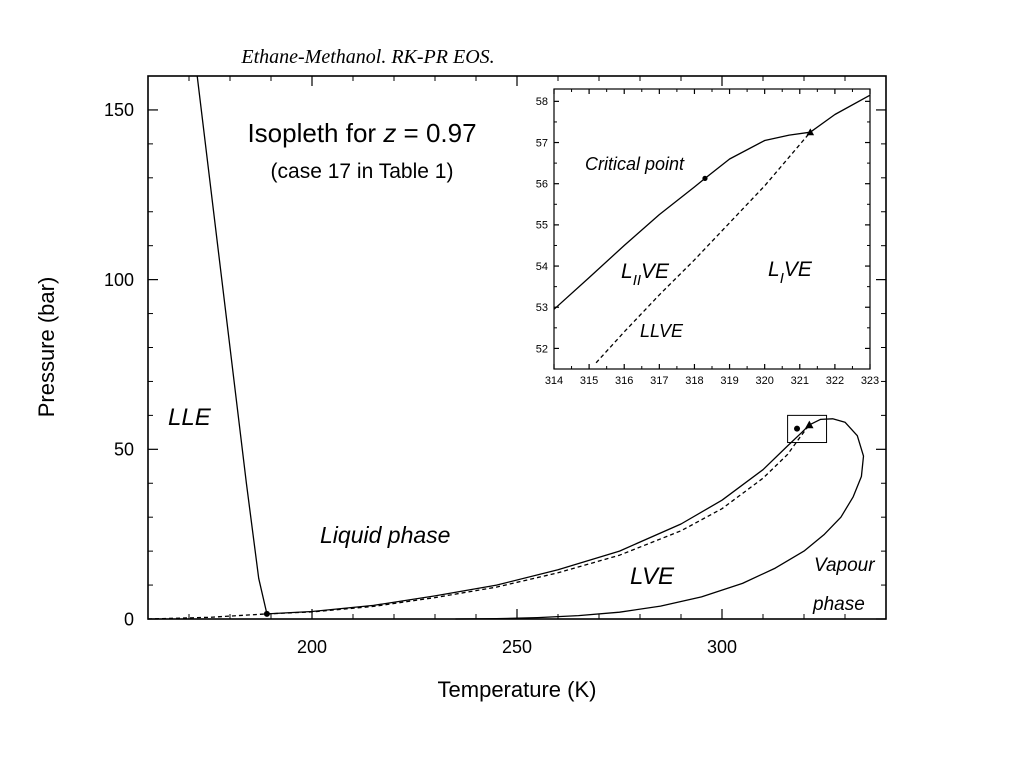  What do you see at coordinates (517, 689) in the screenshot?
I see `x-axis-title: Temperature (K)` at bounding box center [517, 689].